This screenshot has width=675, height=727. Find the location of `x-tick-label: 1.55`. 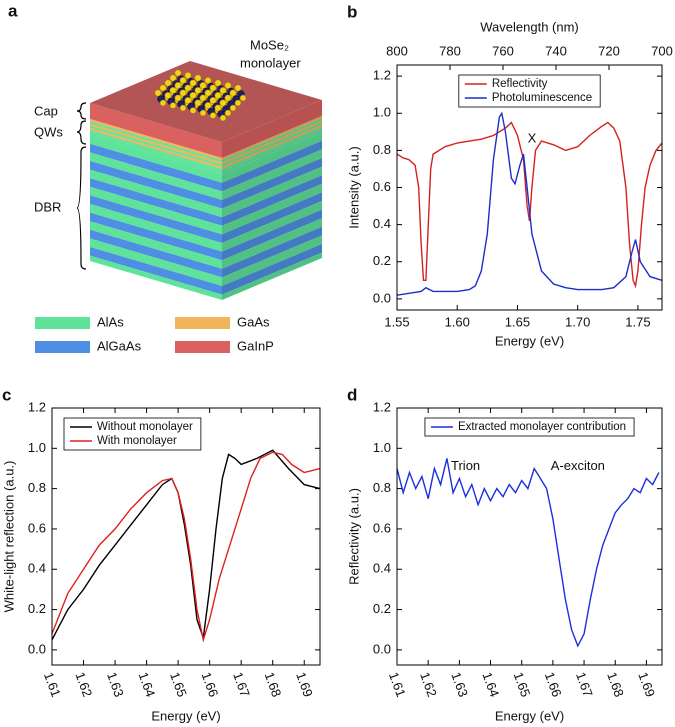

x-tick-label: 1.55 is located at coordinates (396, 321).